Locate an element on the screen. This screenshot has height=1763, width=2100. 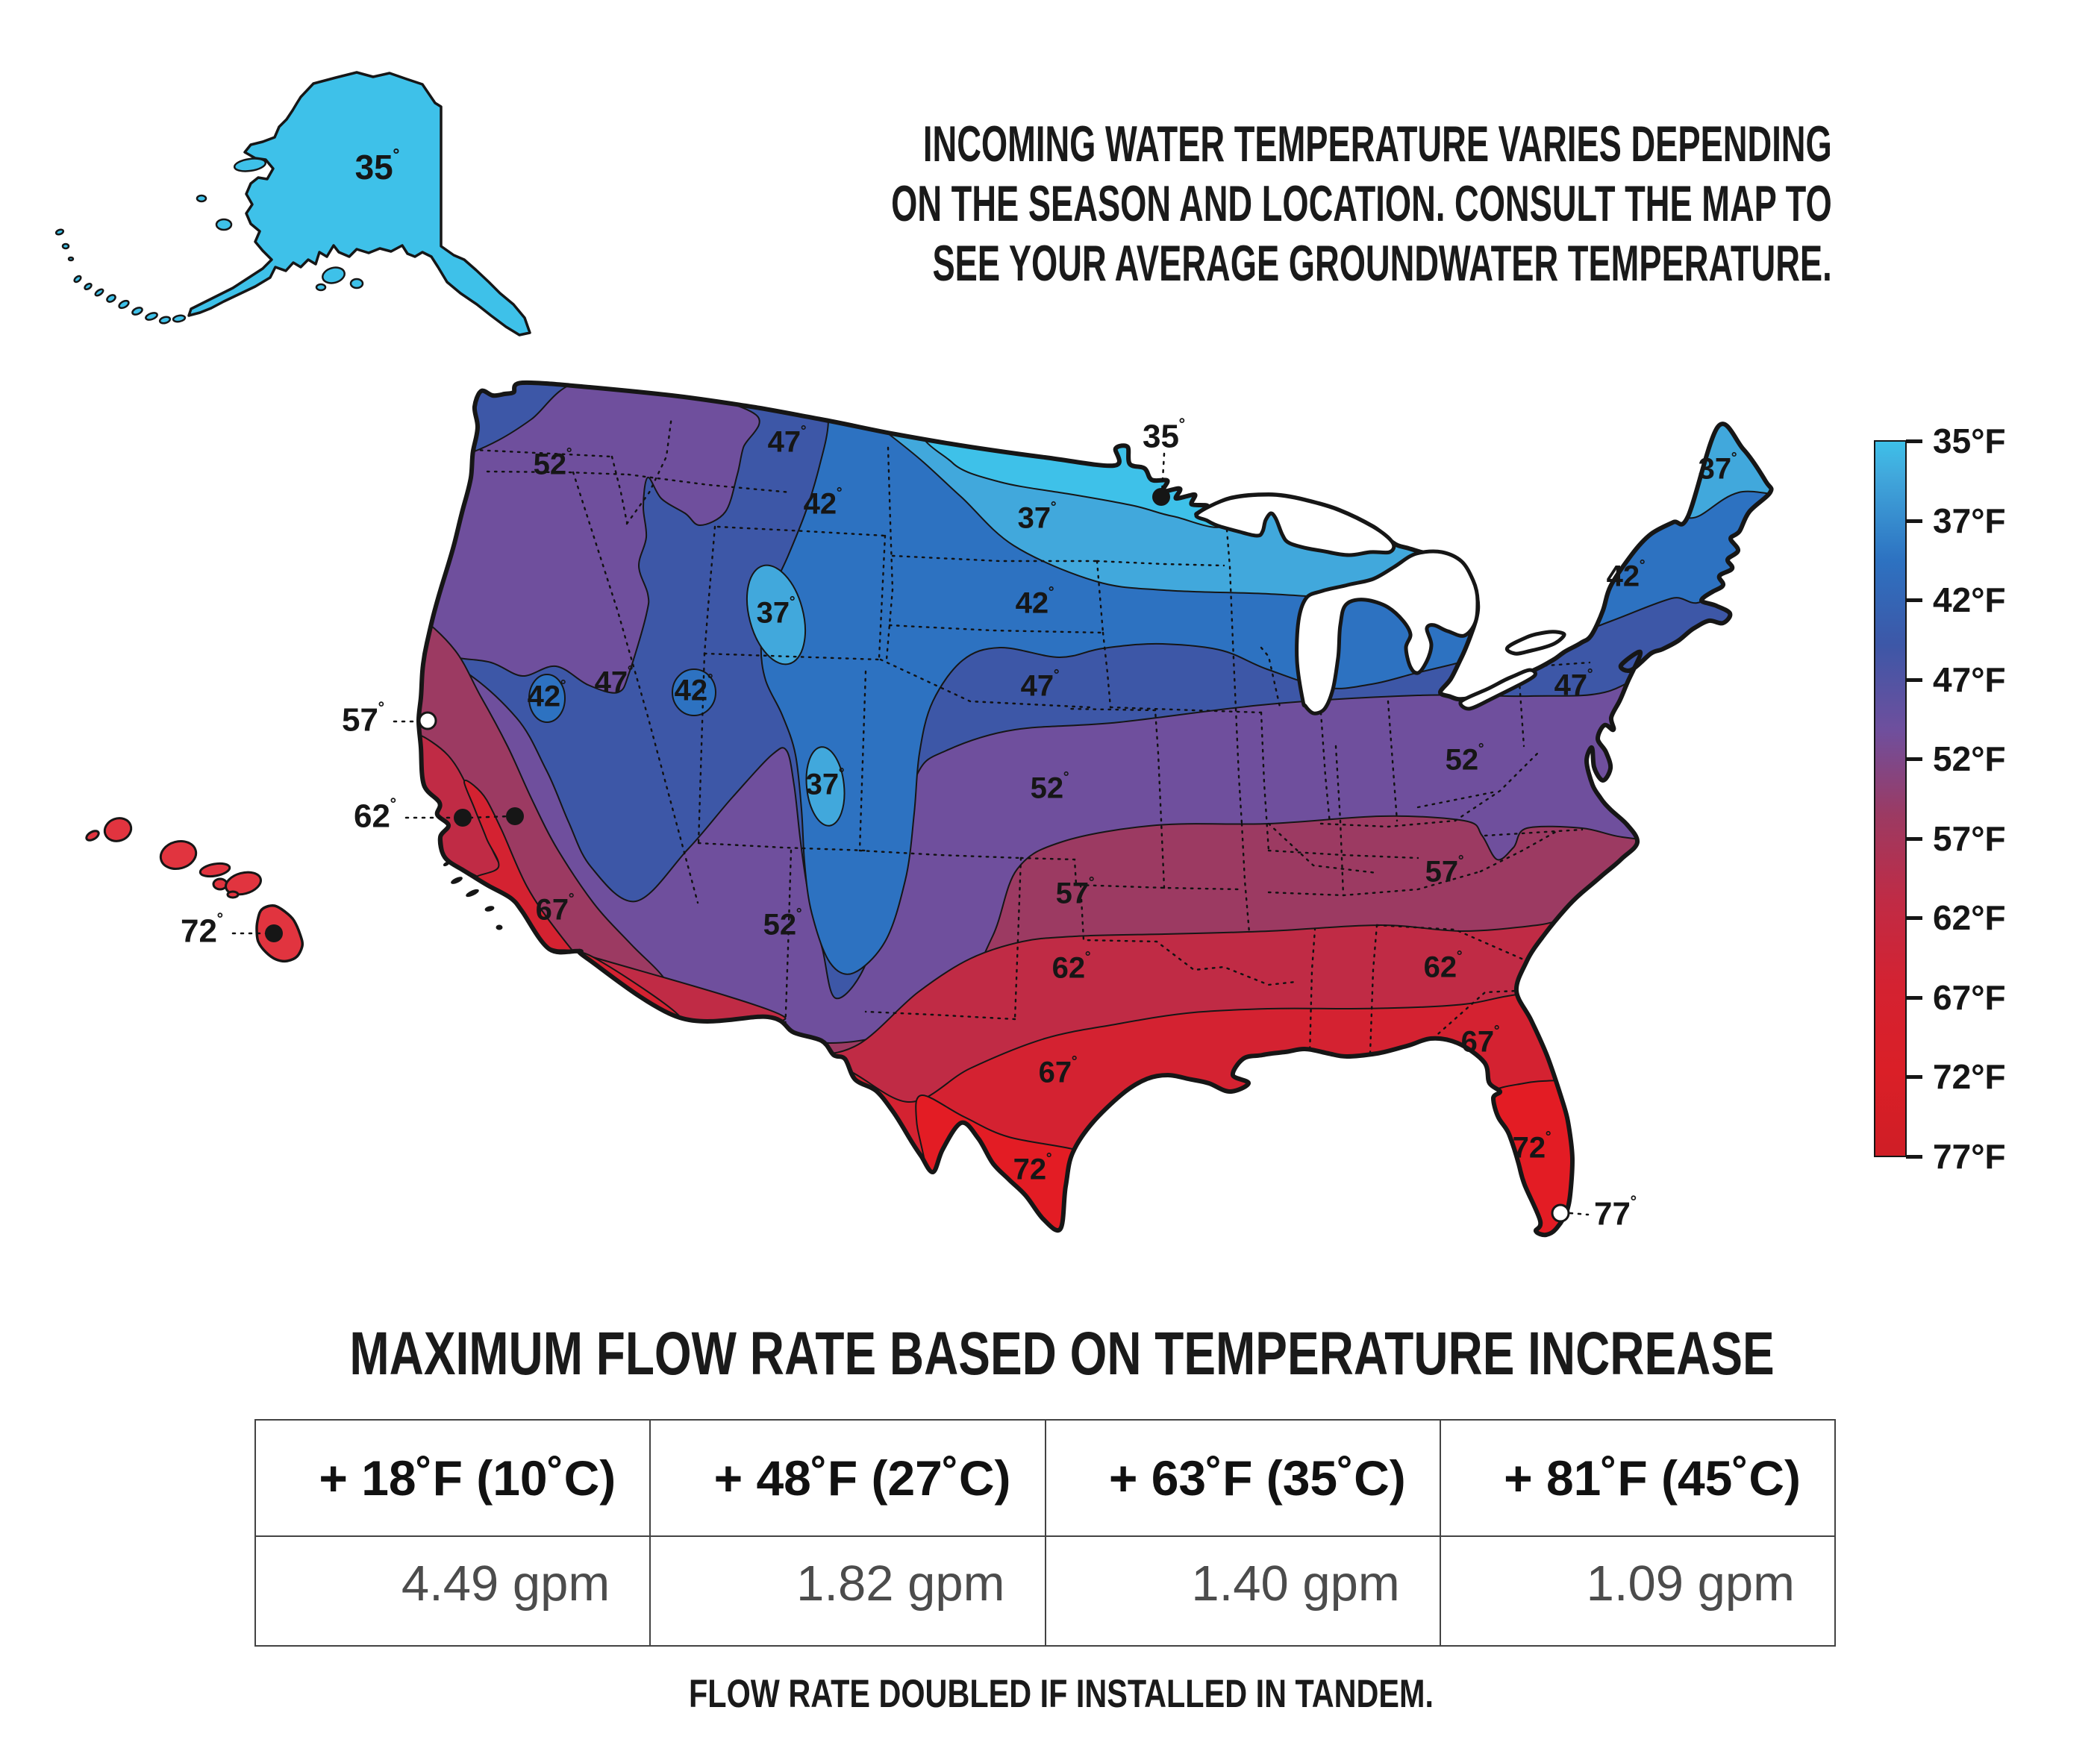
svg-text: 42°F is located at coordinates (1970, 599).